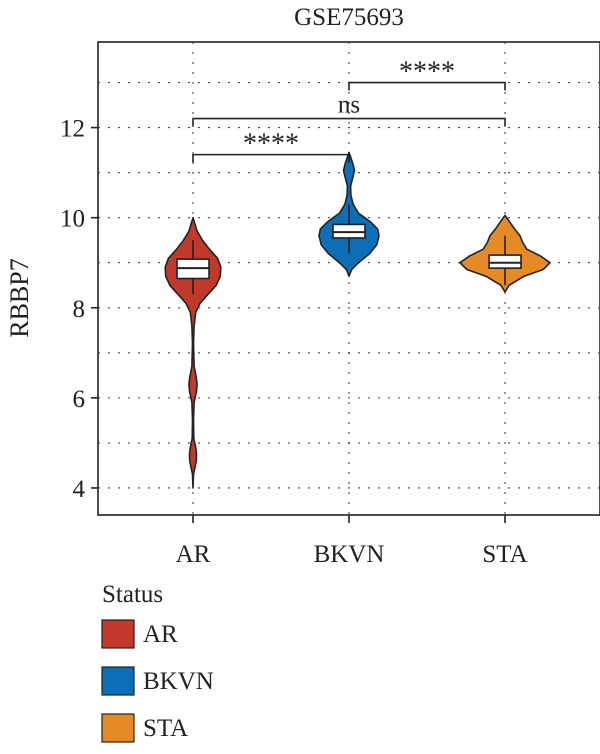 The height and width of the screenshot is (754, 600). What do you see at coordinates (505, 261) in the screenshot?
I see `box-sta` at bounding box center [505, 261].